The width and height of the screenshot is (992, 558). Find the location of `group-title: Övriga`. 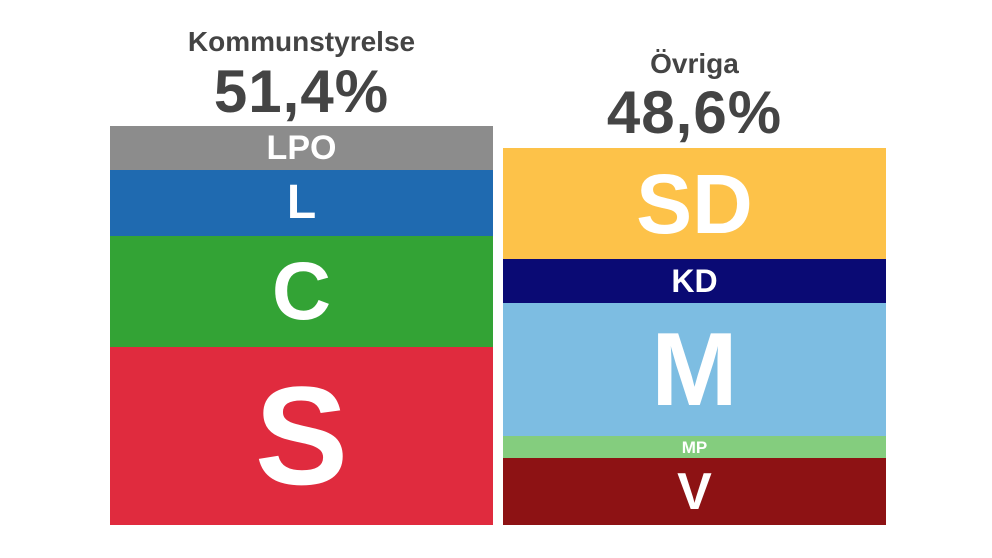

group-title: Övriga is located at coordinates (694, 63).